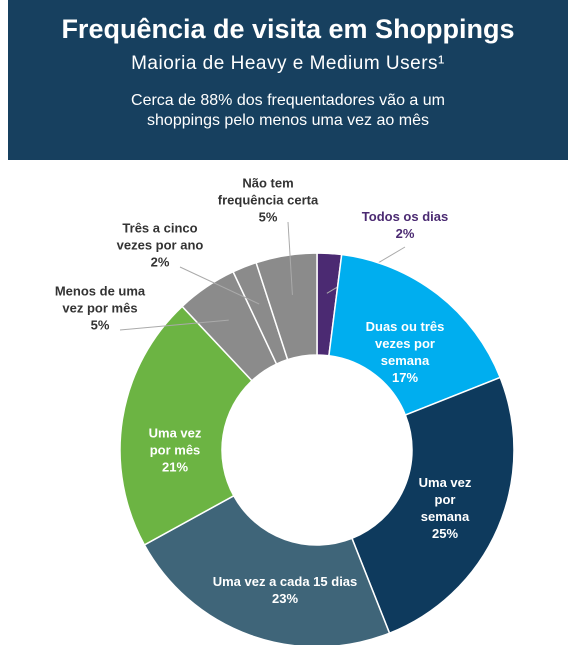 The width and height of the screenshot is (577, 645). I want to click on value-label: 23%, so click(285, 598).